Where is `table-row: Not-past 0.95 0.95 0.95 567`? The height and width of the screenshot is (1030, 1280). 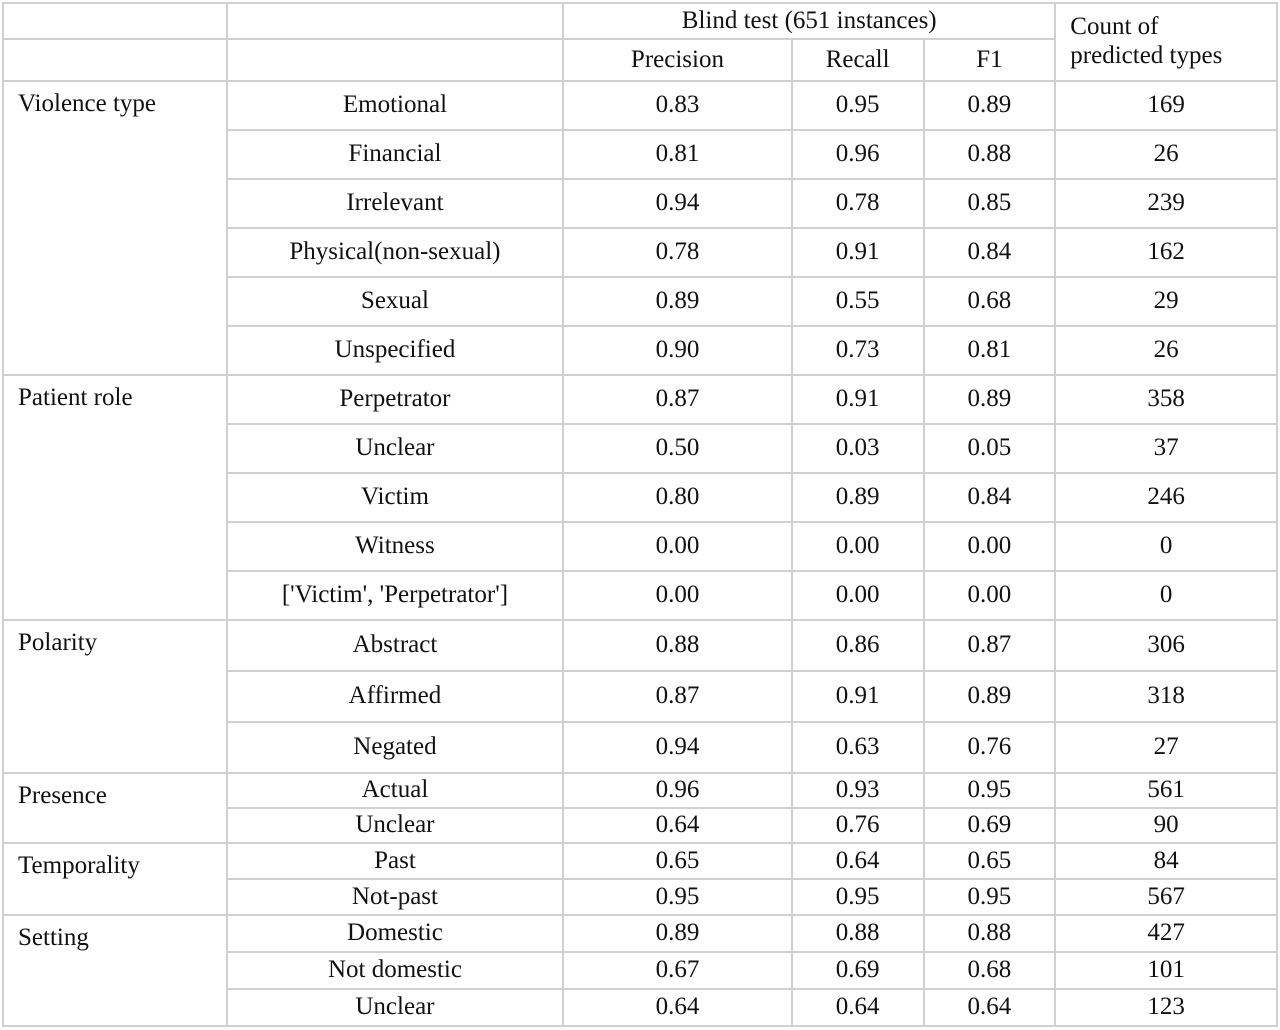 table-row: Not-past 0.95 0.95 0.95 567 is located at coordinates (640, 897).